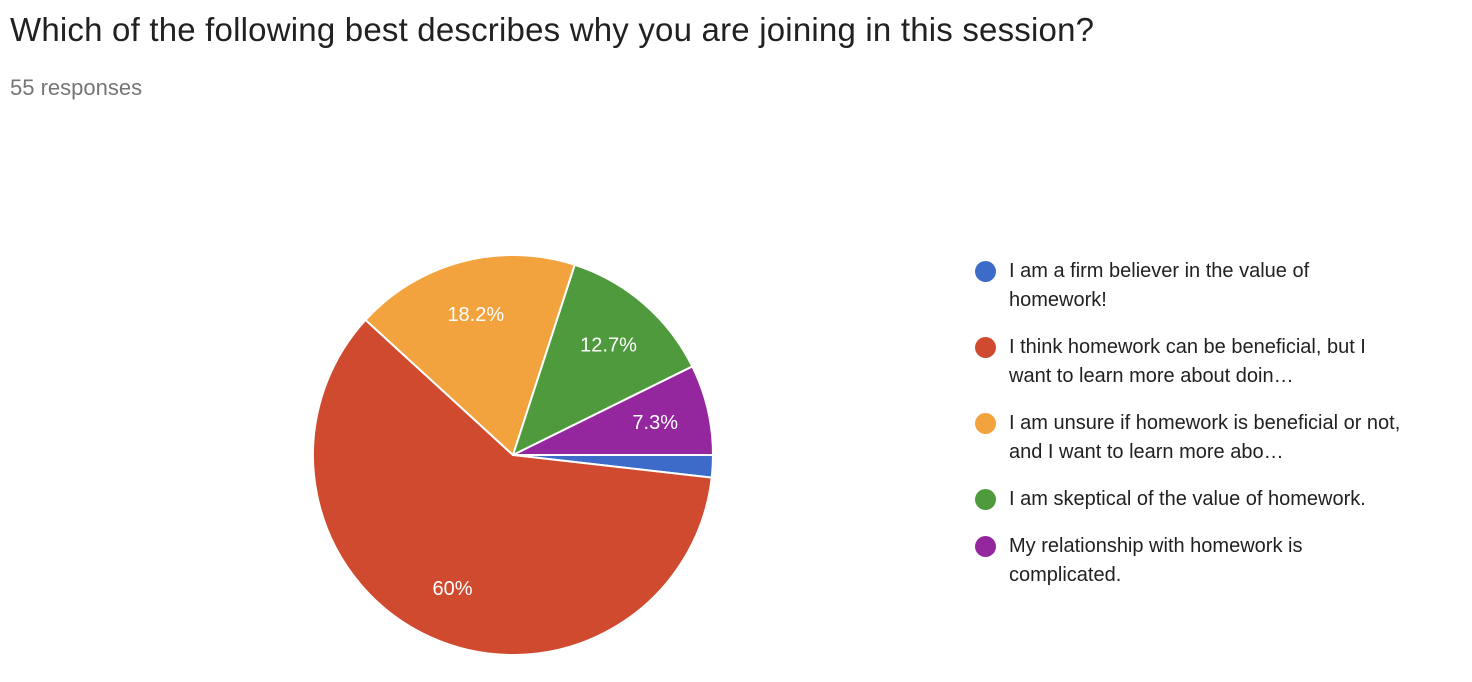 The image size is (1472, 682). I want to click on legend-item-label: I am skeptical of the value of homework., so click(1187, 499).